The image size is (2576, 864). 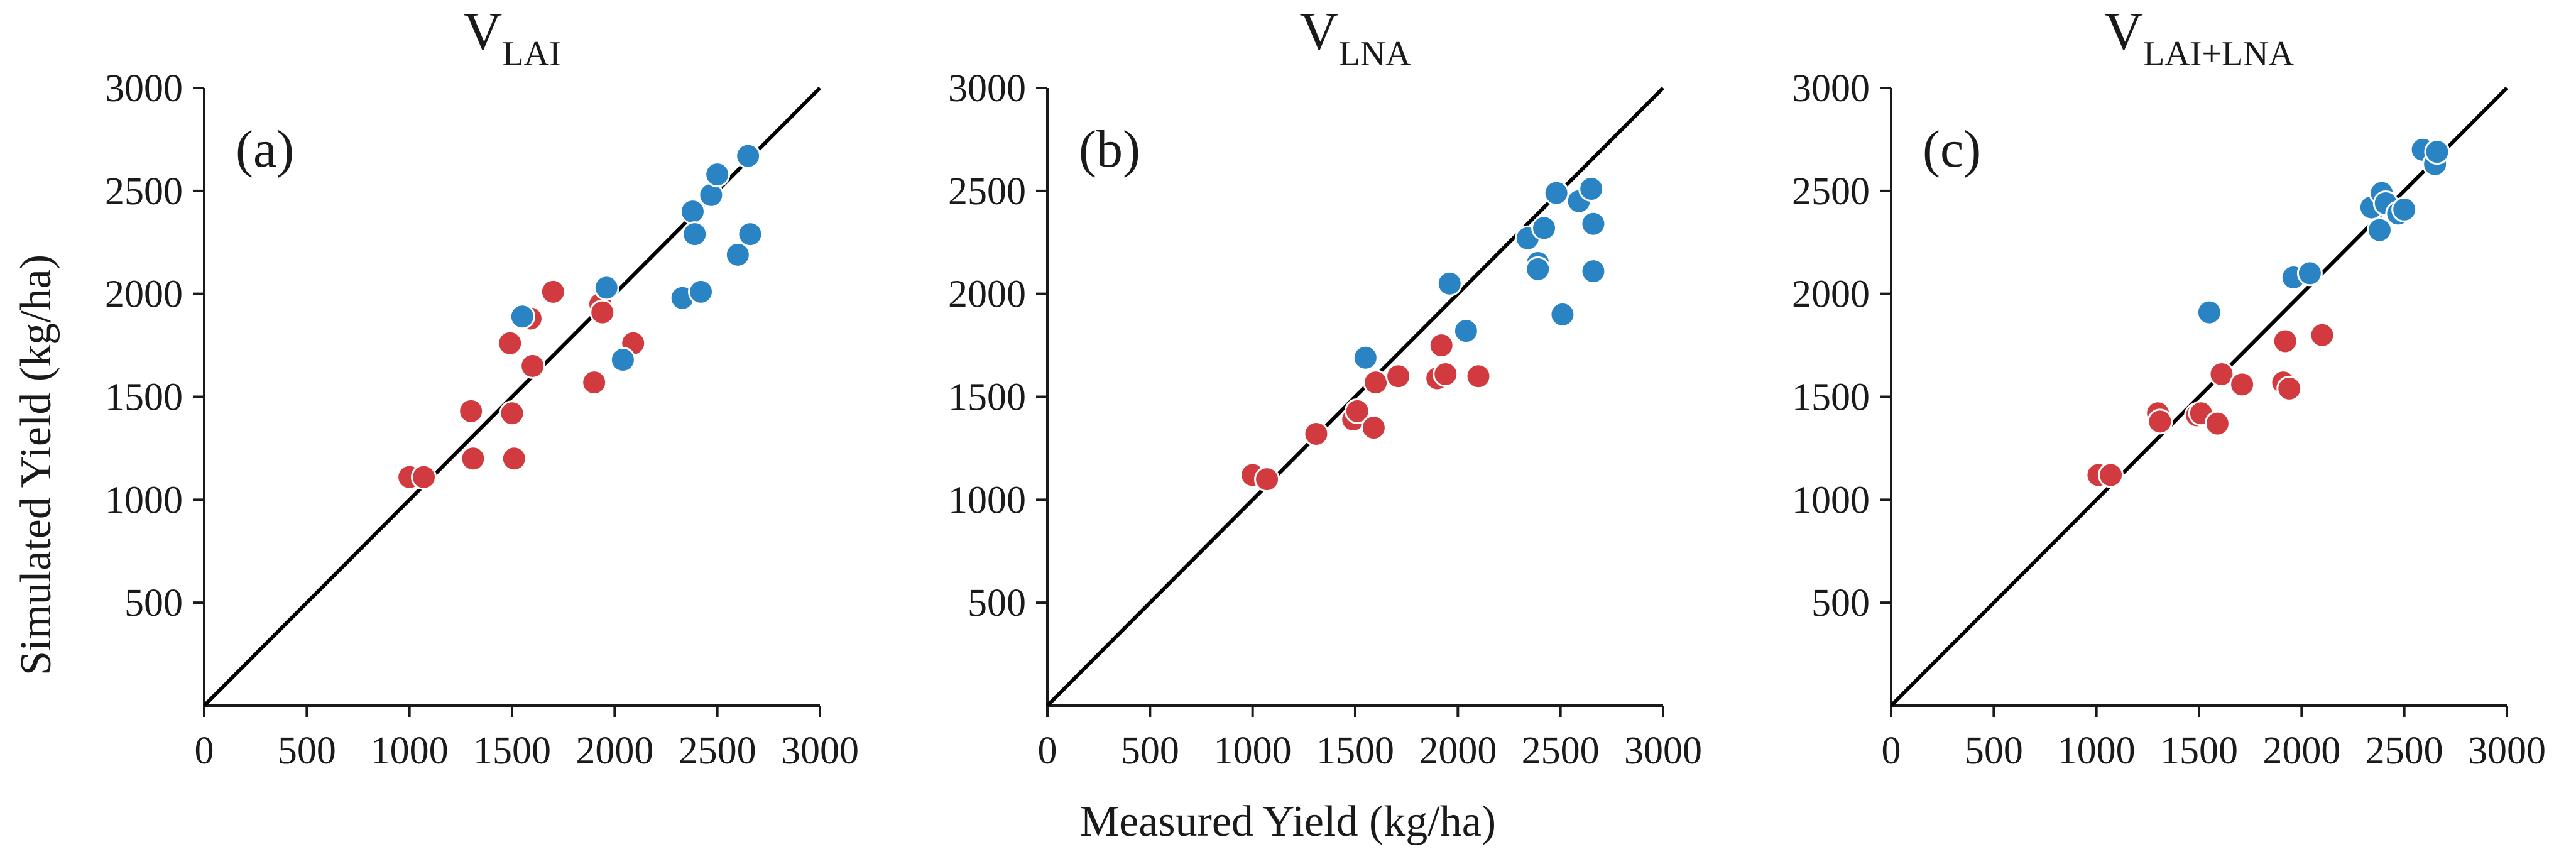 I want to click on panel-title-sub: LAI, so click(x=531, y=54).